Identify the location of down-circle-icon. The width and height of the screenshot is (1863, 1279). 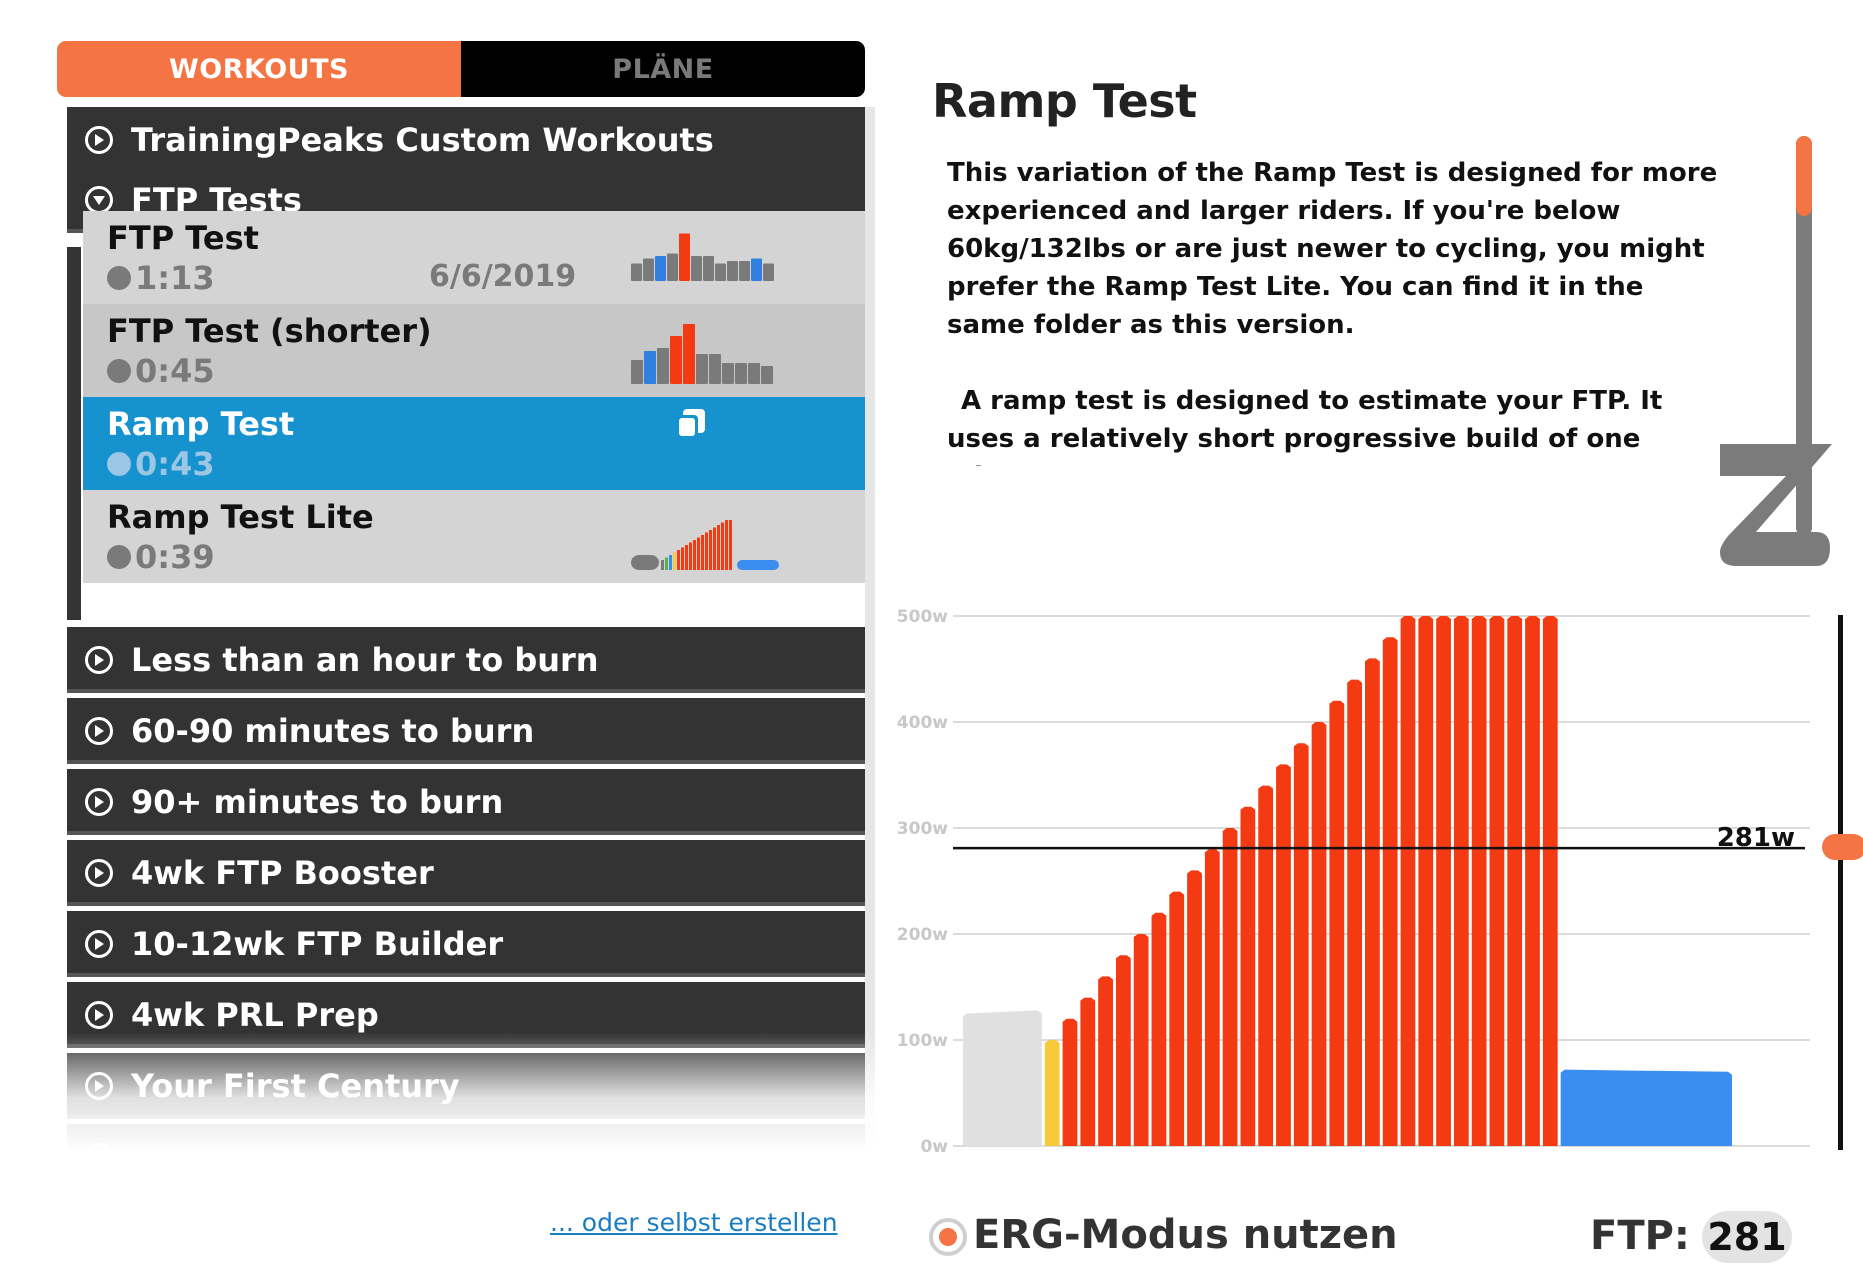
(99, 200).